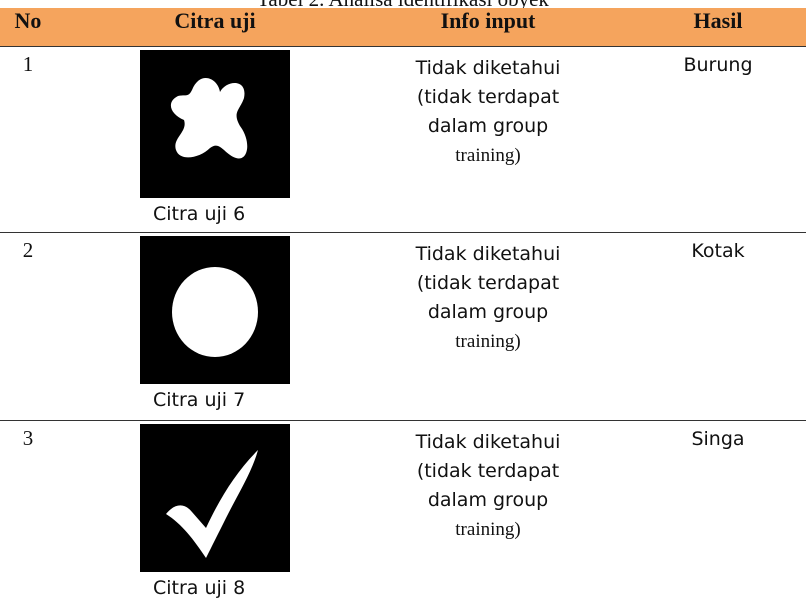  What do you see at coordinates (199, 214) in the screenshot?
I see `image-caption: Citra uji 6` at bounding box center [199, 214].